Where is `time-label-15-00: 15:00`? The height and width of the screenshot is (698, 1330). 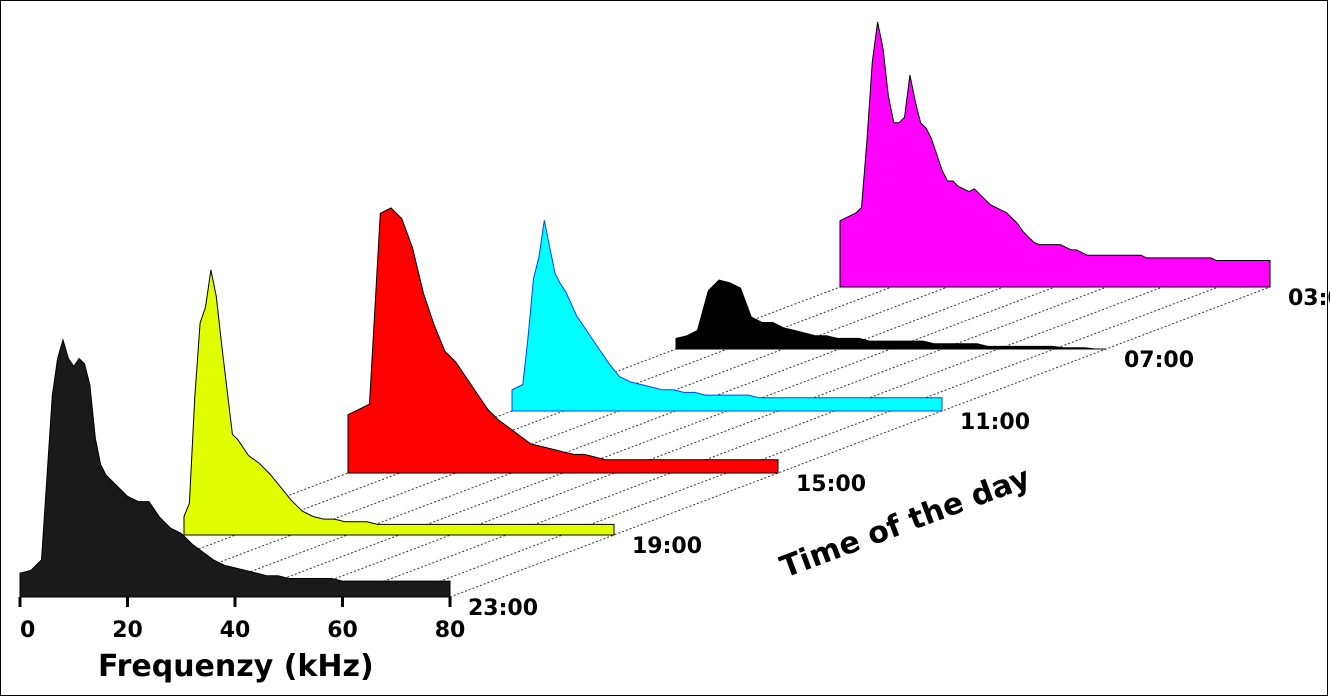
time-label-15-00: 15:00 is located at coordinates (831, 484).